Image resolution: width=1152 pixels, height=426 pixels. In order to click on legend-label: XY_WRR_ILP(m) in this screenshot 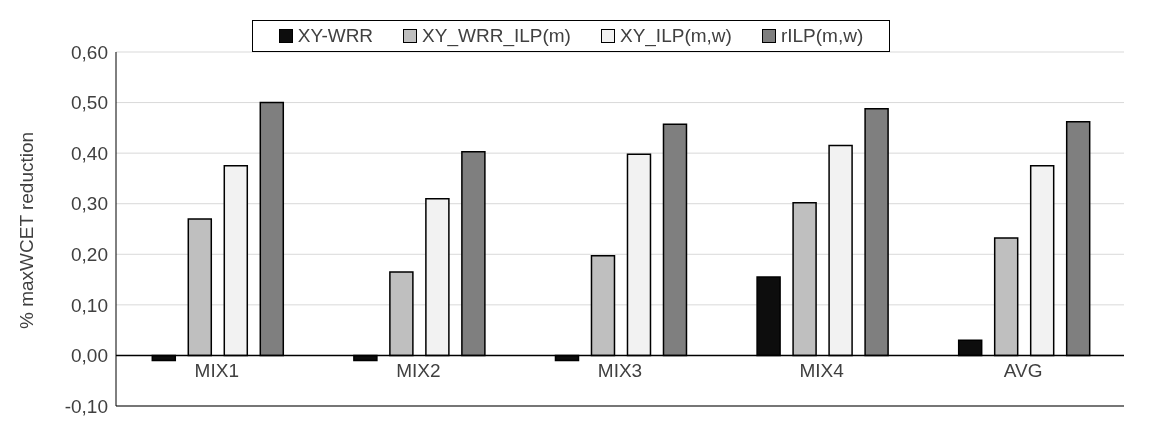, I will do `click(496, 36)`.